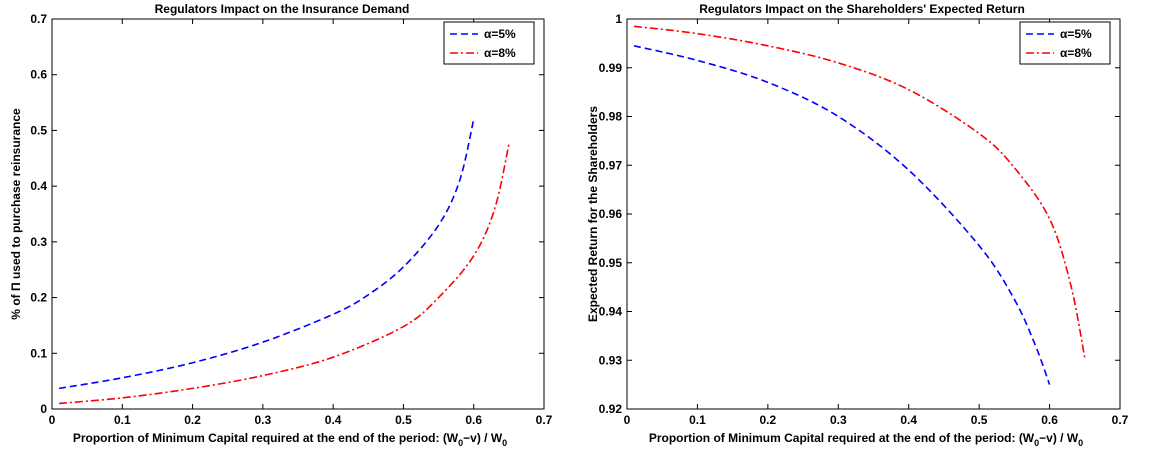 Image resolution: width=1162 pixels, height=457 pixels. I want to click on y-tick-label: 0.1, so click(38, 353).